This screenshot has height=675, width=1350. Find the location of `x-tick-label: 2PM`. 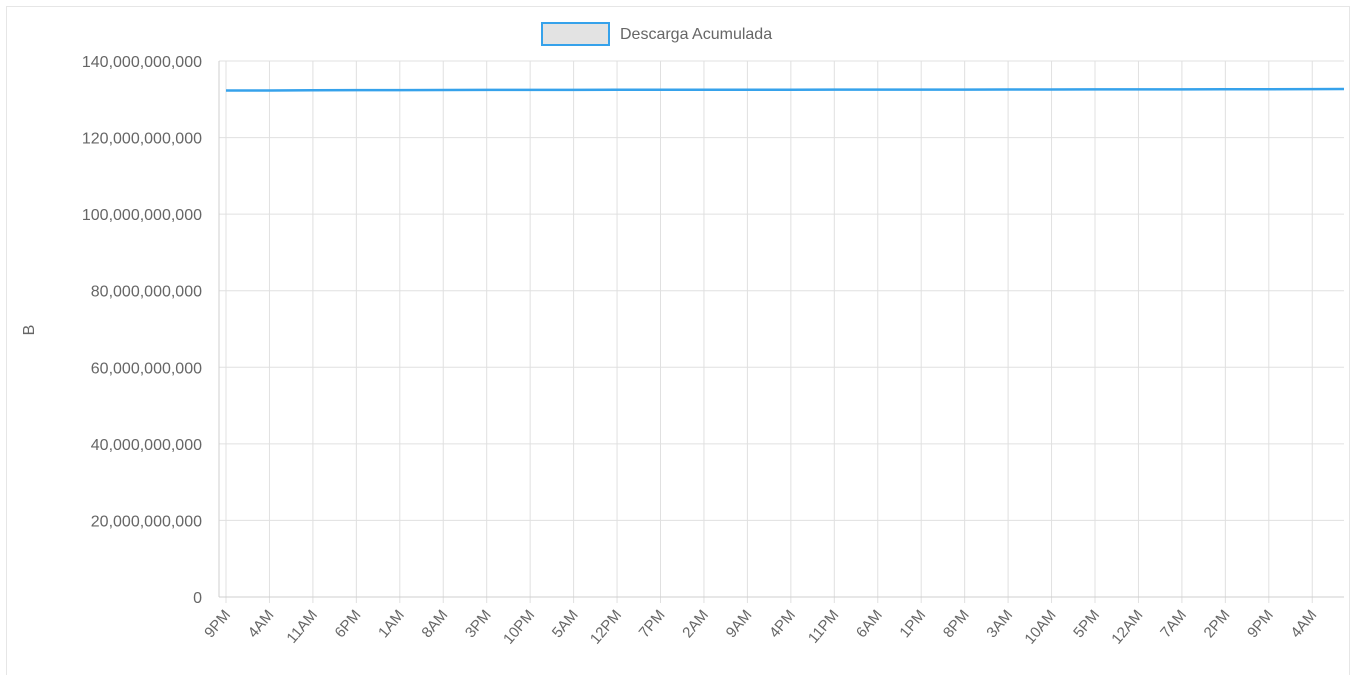

x-tick-label: 2PM is located at coordinates (1217, 624).